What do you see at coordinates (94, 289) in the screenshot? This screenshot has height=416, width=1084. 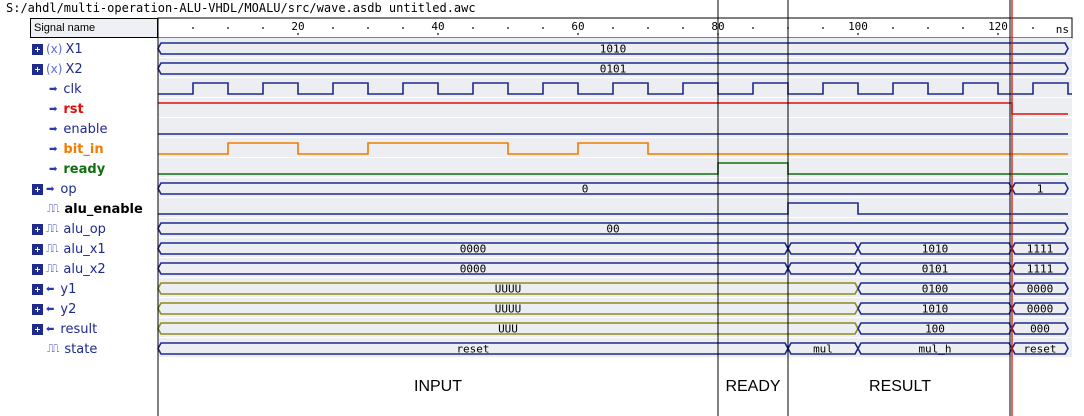 I see `signal-row-y1: ⬅ y1` at bounding box center [94, 289].